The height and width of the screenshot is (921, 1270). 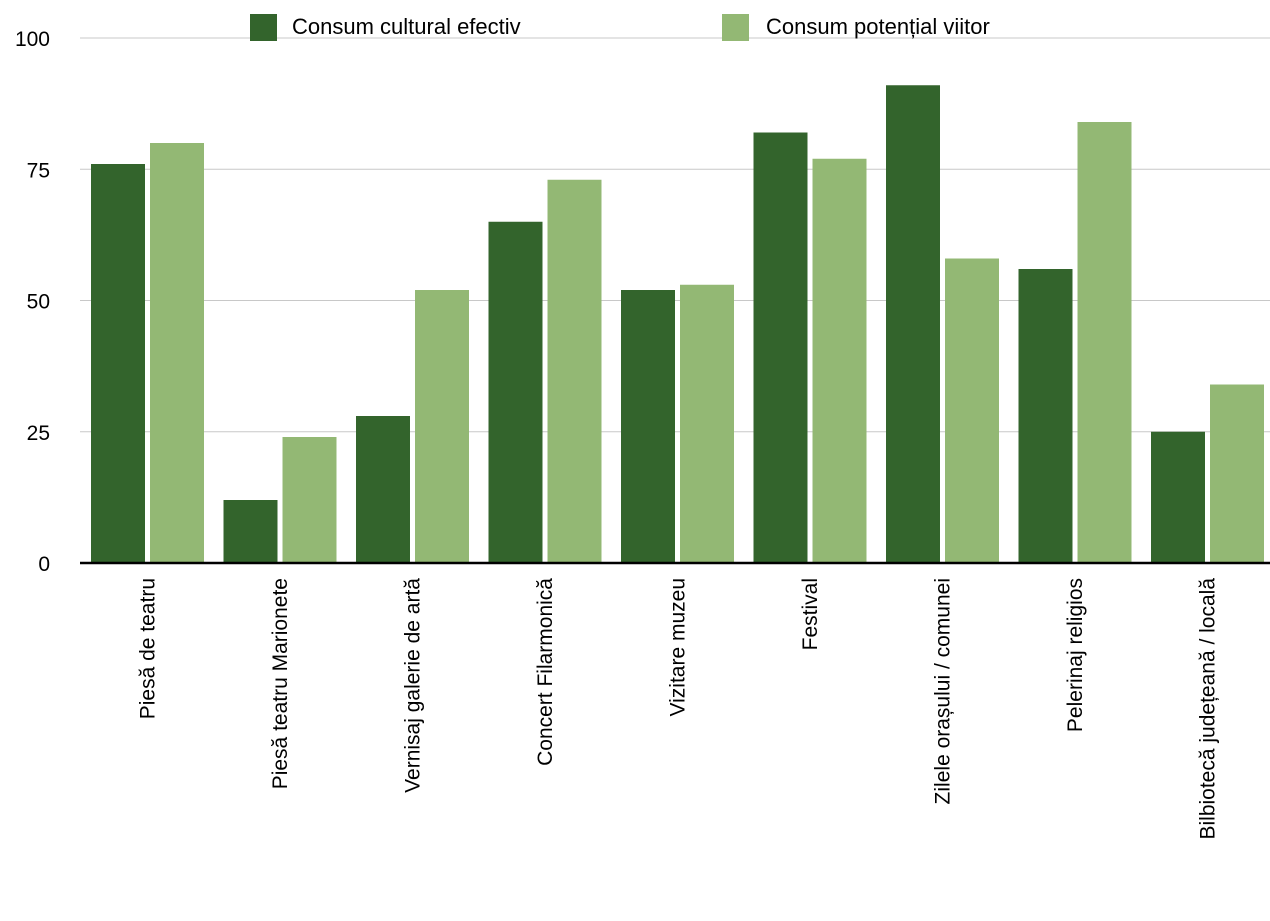 What do you see at coordinates (32, 39) in the screenshot?
I see `y-tick-label: 100` at bounding box center [32, 39].